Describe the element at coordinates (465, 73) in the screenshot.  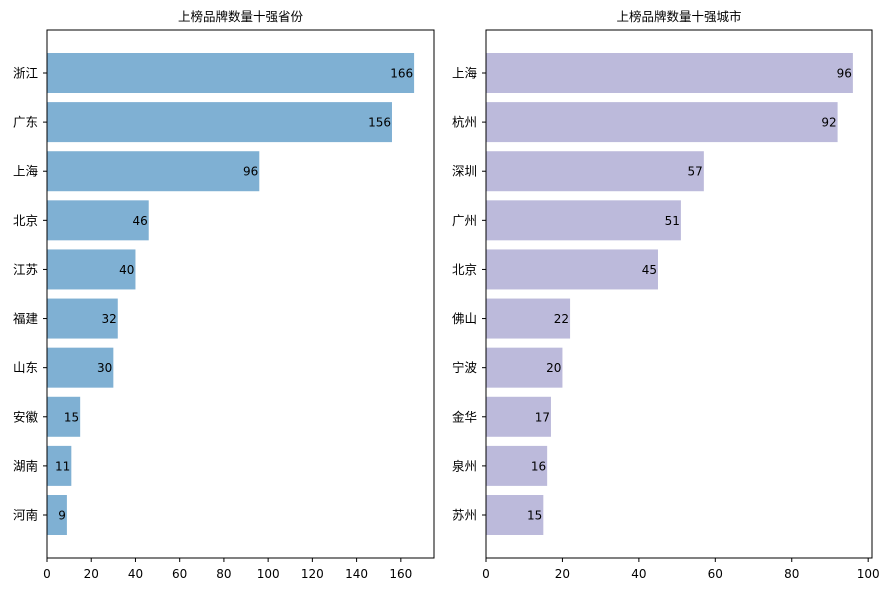
I see `city-category-label: 上海` at that location.